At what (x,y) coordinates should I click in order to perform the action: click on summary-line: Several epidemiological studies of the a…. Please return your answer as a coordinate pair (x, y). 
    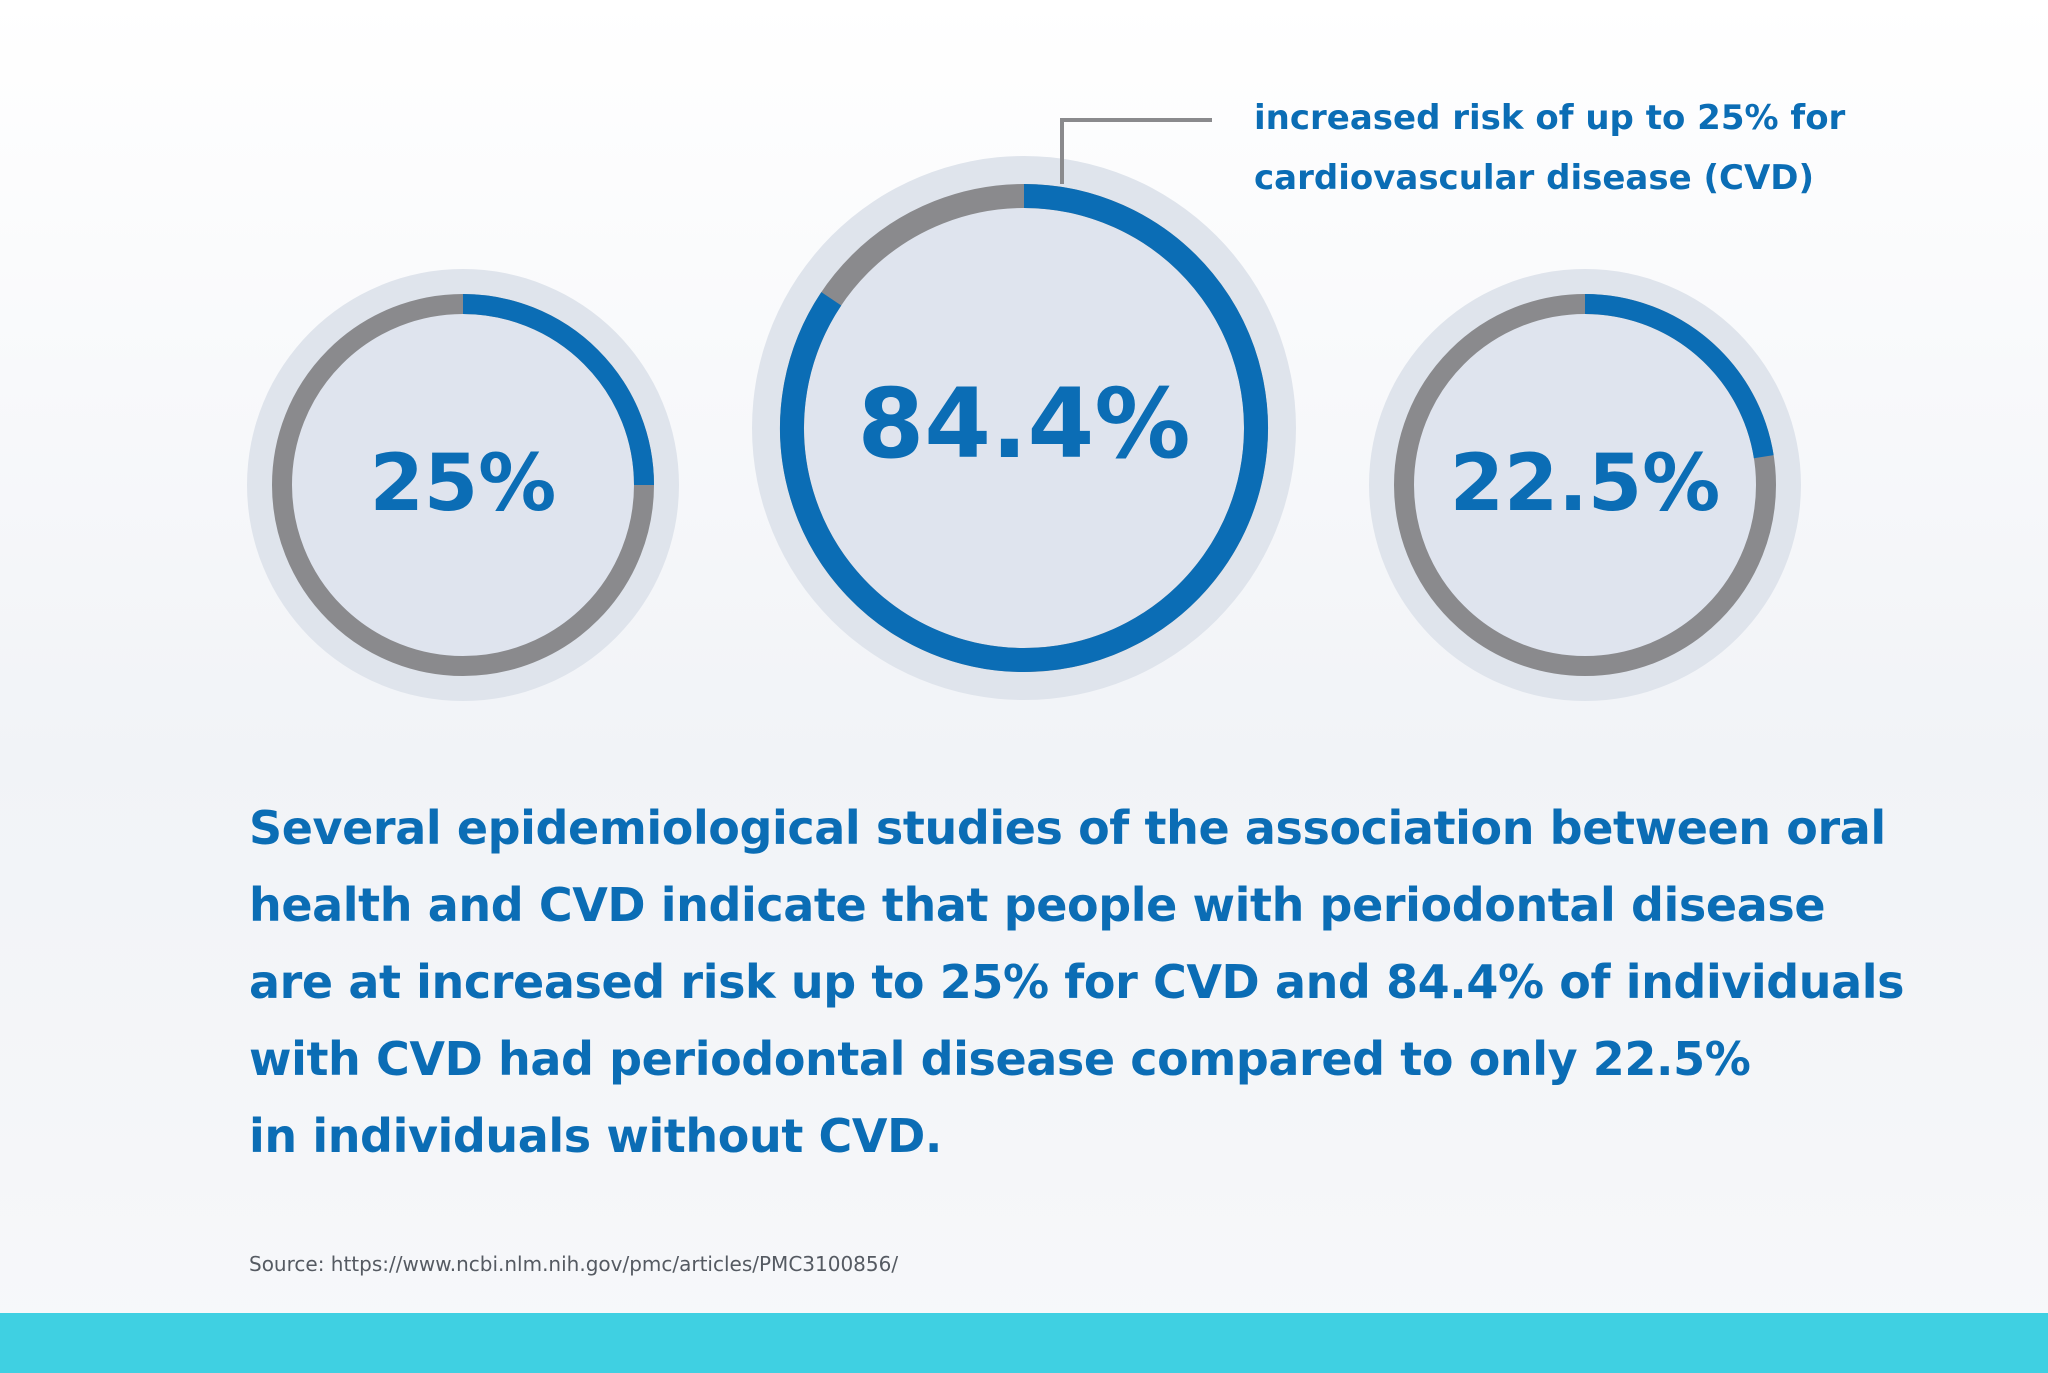
    Looking at the image, I should click on (1067, 828).